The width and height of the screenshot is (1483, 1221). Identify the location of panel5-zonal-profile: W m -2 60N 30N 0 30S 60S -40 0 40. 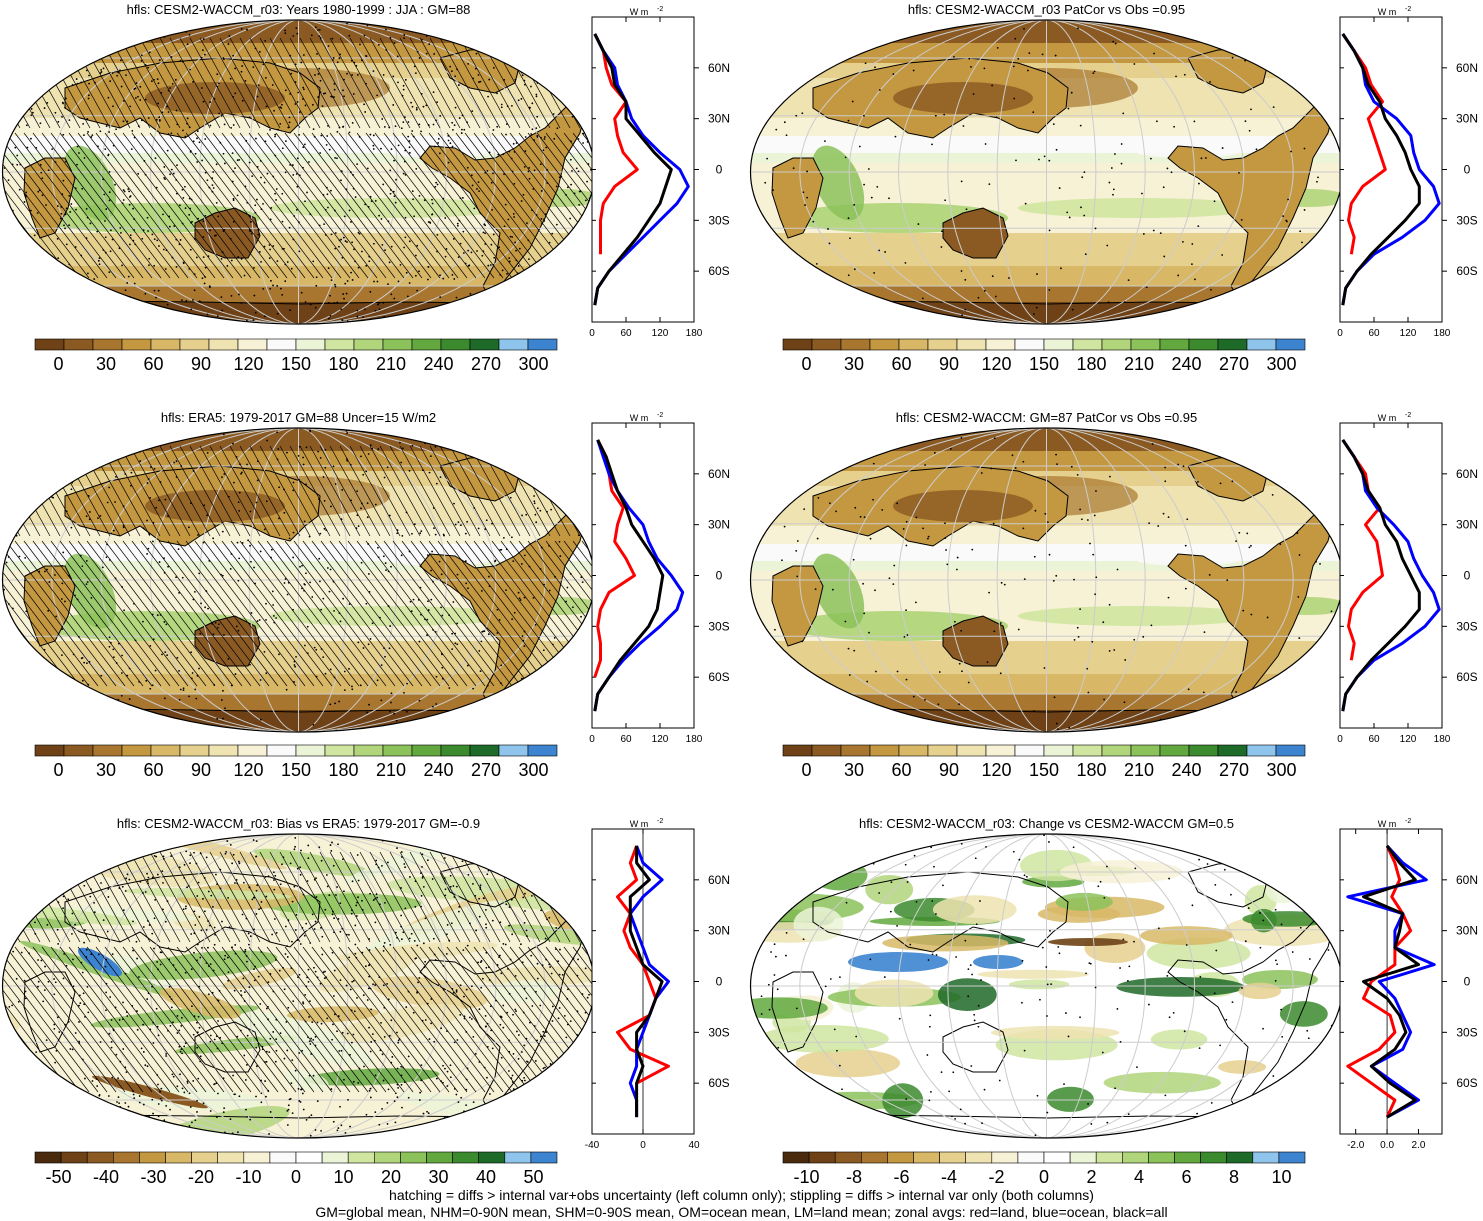
(657, 984).